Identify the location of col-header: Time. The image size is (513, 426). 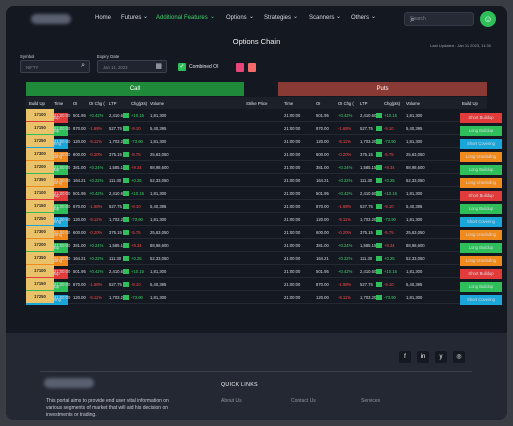
(289, 103).